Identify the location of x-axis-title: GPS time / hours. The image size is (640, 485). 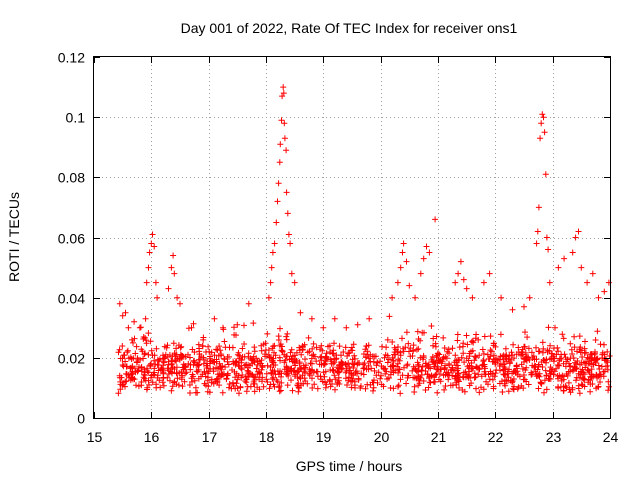
(349, 466).